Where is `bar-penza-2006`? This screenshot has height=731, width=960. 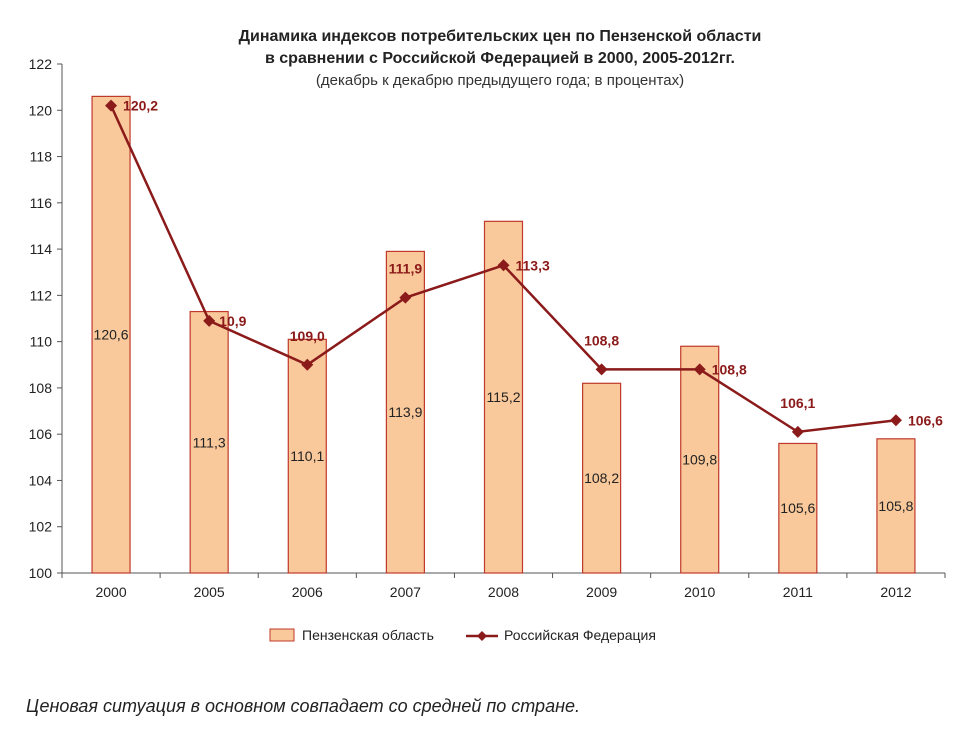
bar-penza-2006 is located at coordinates (307, 456).